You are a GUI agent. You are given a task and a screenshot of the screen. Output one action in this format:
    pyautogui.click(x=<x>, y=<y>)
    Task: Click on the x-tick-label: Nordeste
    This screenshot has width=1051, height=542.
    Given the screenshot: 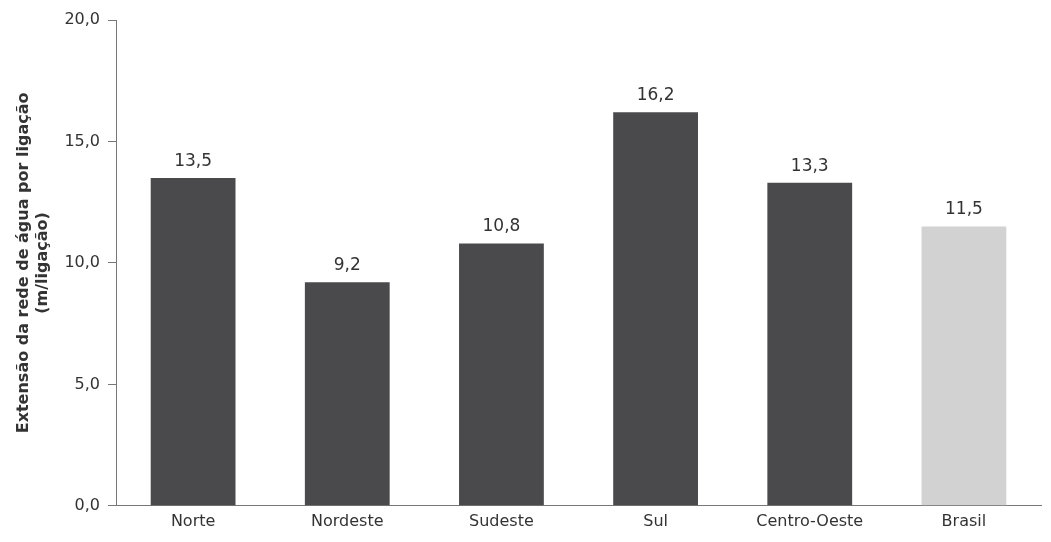 What is the action you would take?
    pyautogui.click(x=347, y=520)
    